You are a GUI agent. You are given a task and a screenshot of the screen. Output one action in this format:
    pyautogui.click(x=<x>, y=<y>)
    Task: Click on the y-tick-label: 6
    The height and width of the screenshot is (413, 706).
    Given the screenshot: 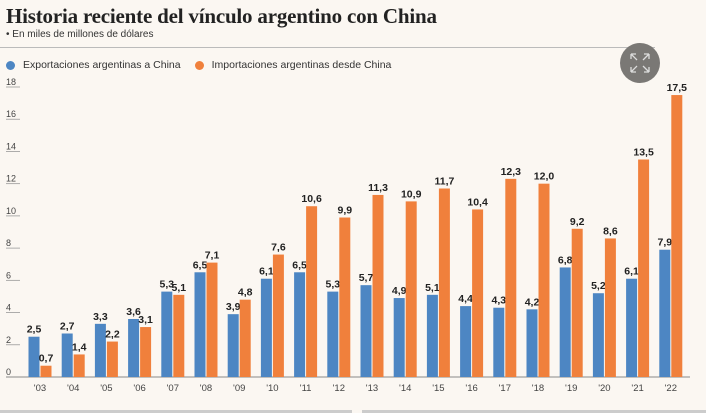 What is the action you would take?
    pyautogui.click(x=8, y=275)
    